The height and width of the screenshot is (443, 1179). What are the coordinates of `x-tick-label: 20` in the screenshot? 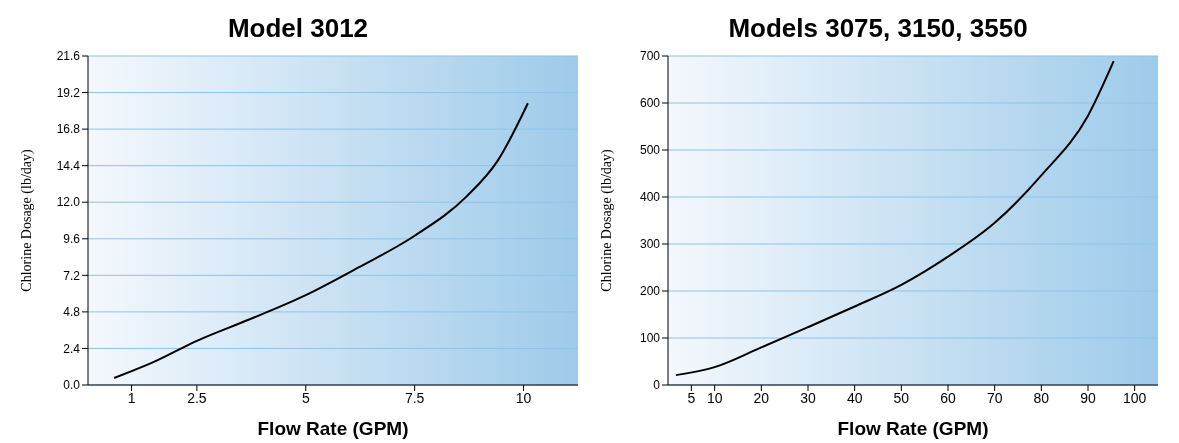 It's located at (761, 397).